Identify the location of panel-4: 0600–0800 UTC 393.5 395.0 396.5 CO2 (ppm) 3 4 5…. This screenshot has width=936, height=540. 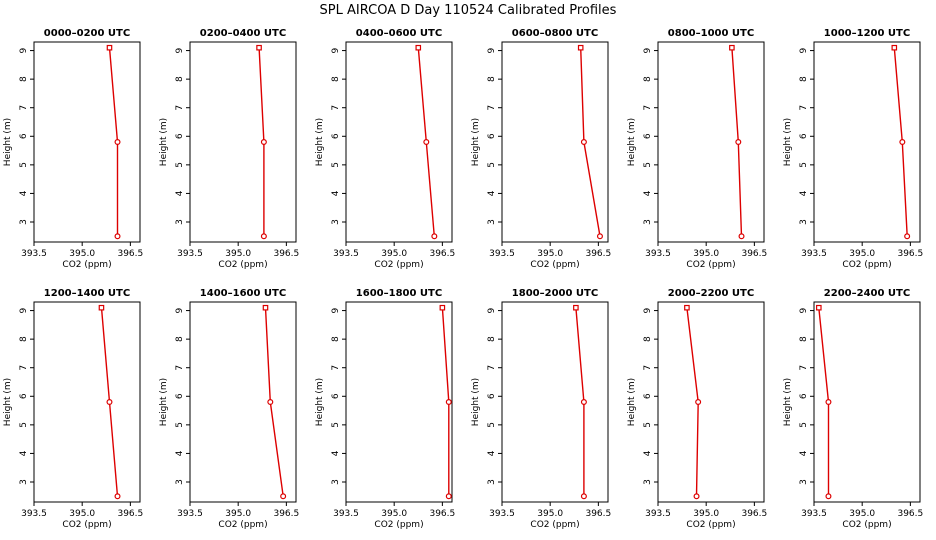
(541, 149).